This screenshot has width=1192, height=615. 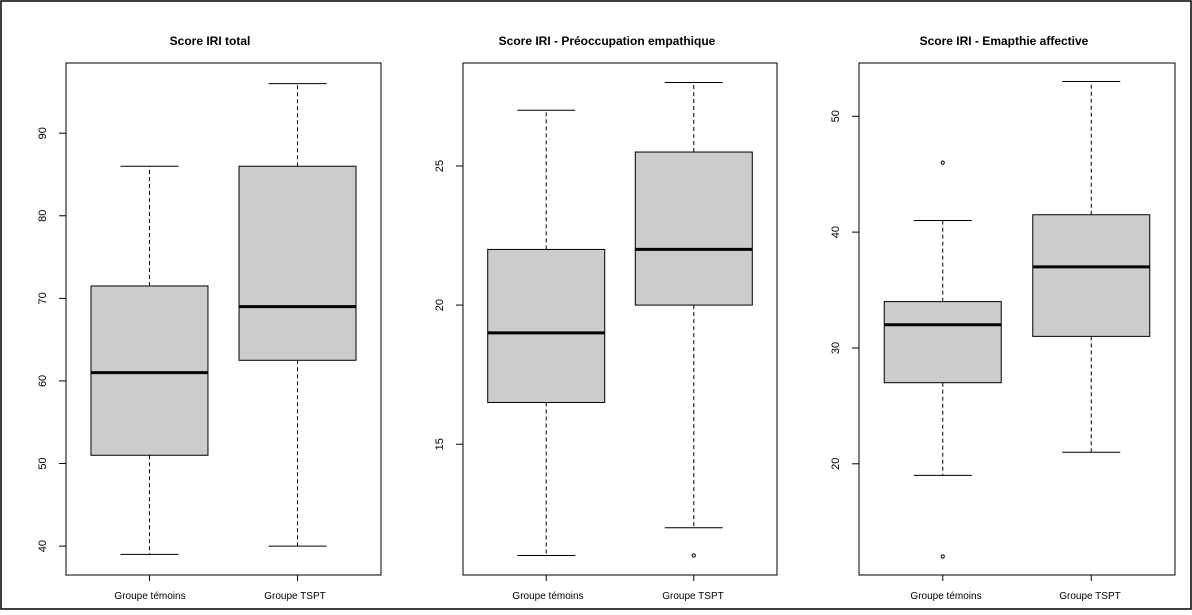 I want to click on panel-1-y-tick-label-2: 50, so click(x=43, y=463).